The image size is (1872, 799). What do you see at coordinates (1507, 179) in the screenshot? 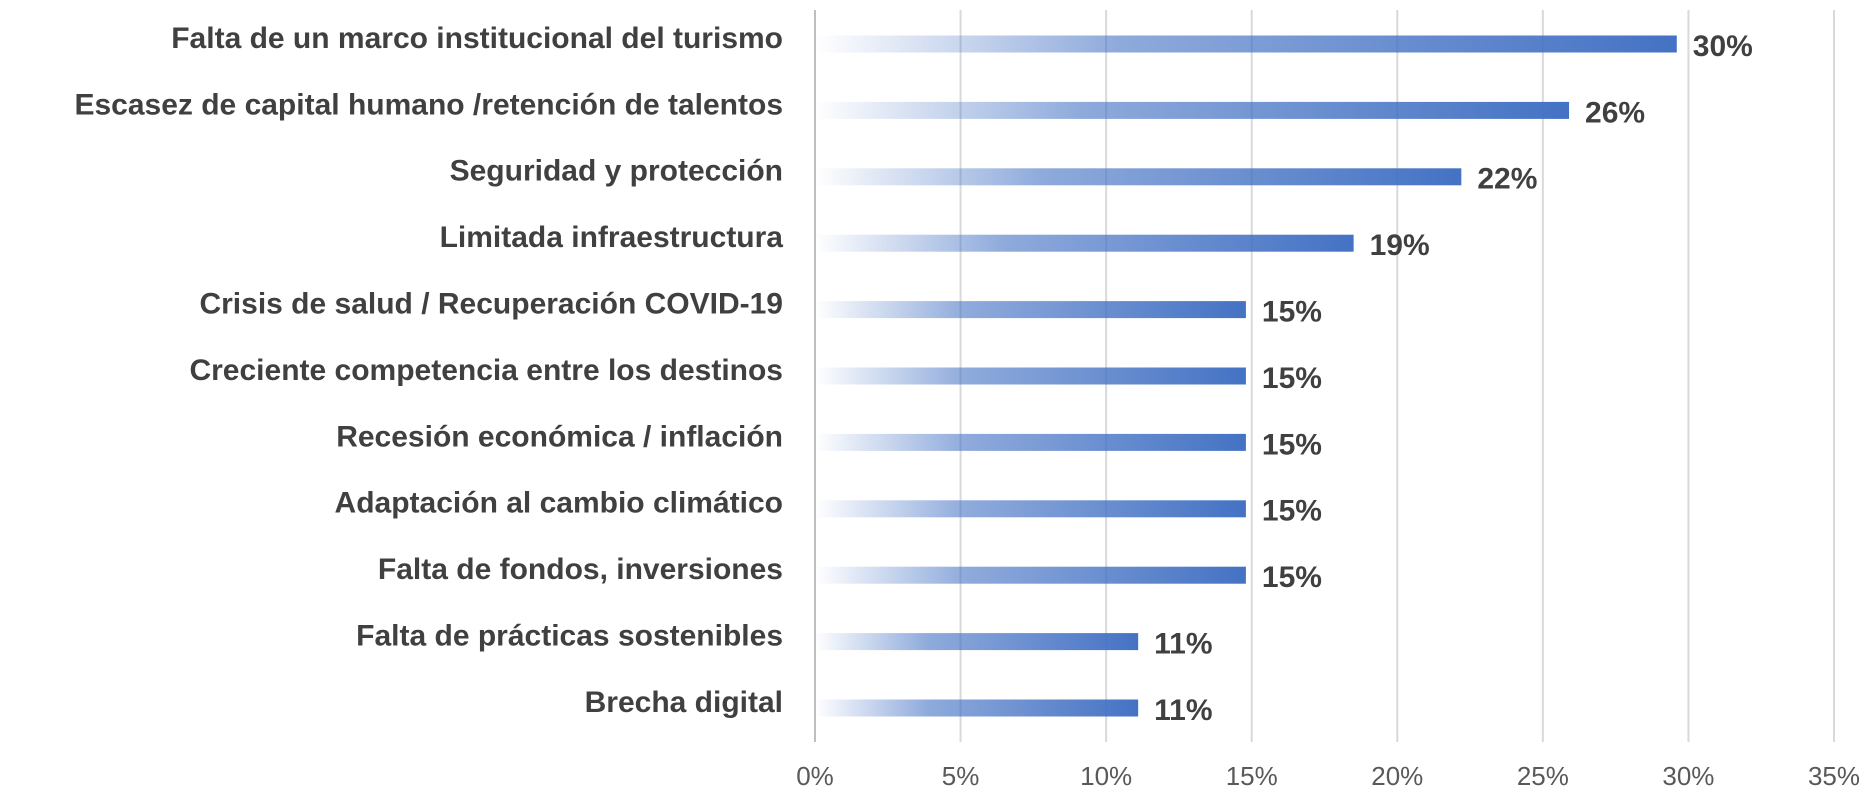
I see `value-label: 22%` at bounding box center [1507, 179].